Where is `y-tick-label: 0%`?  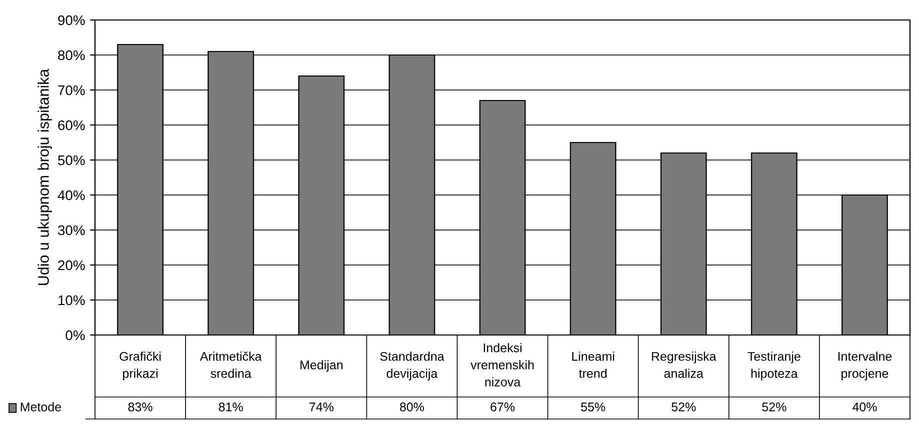
y-tick-label: 0% is located at coordinates (75, 335).